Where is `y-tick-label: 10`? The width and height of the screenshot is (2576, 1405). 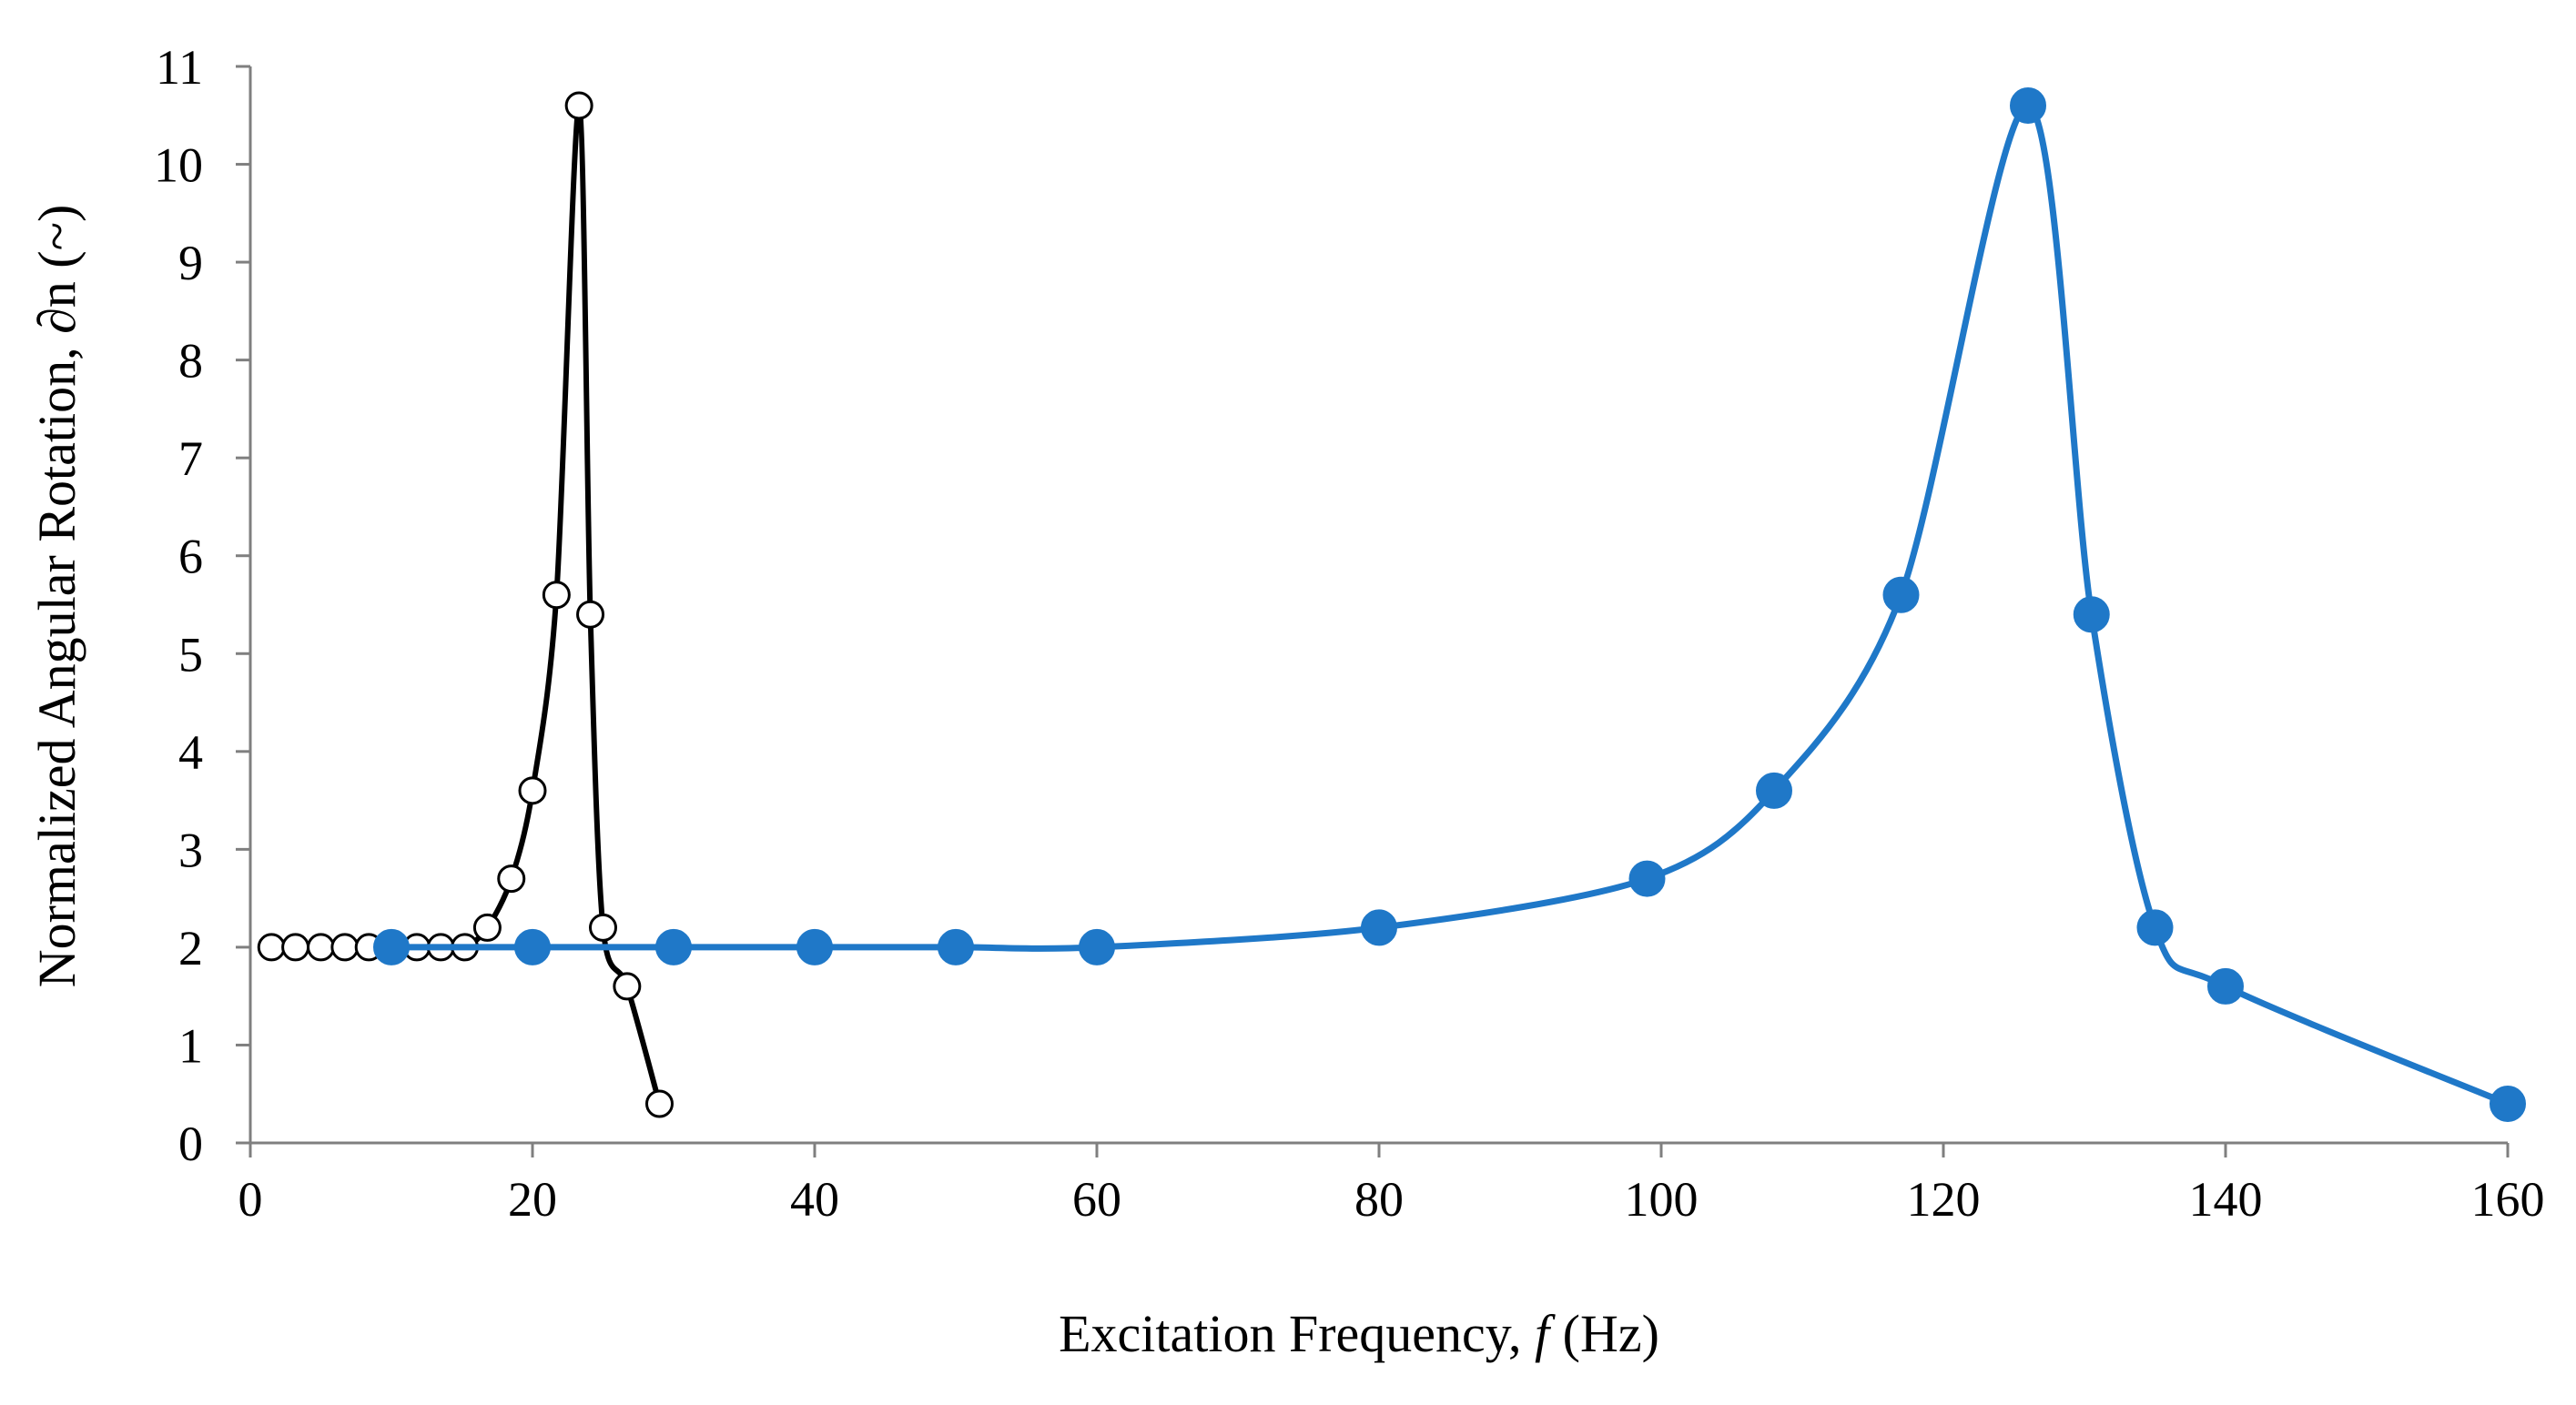
y-tick-label: 10 is located at coordinates (178, 165).